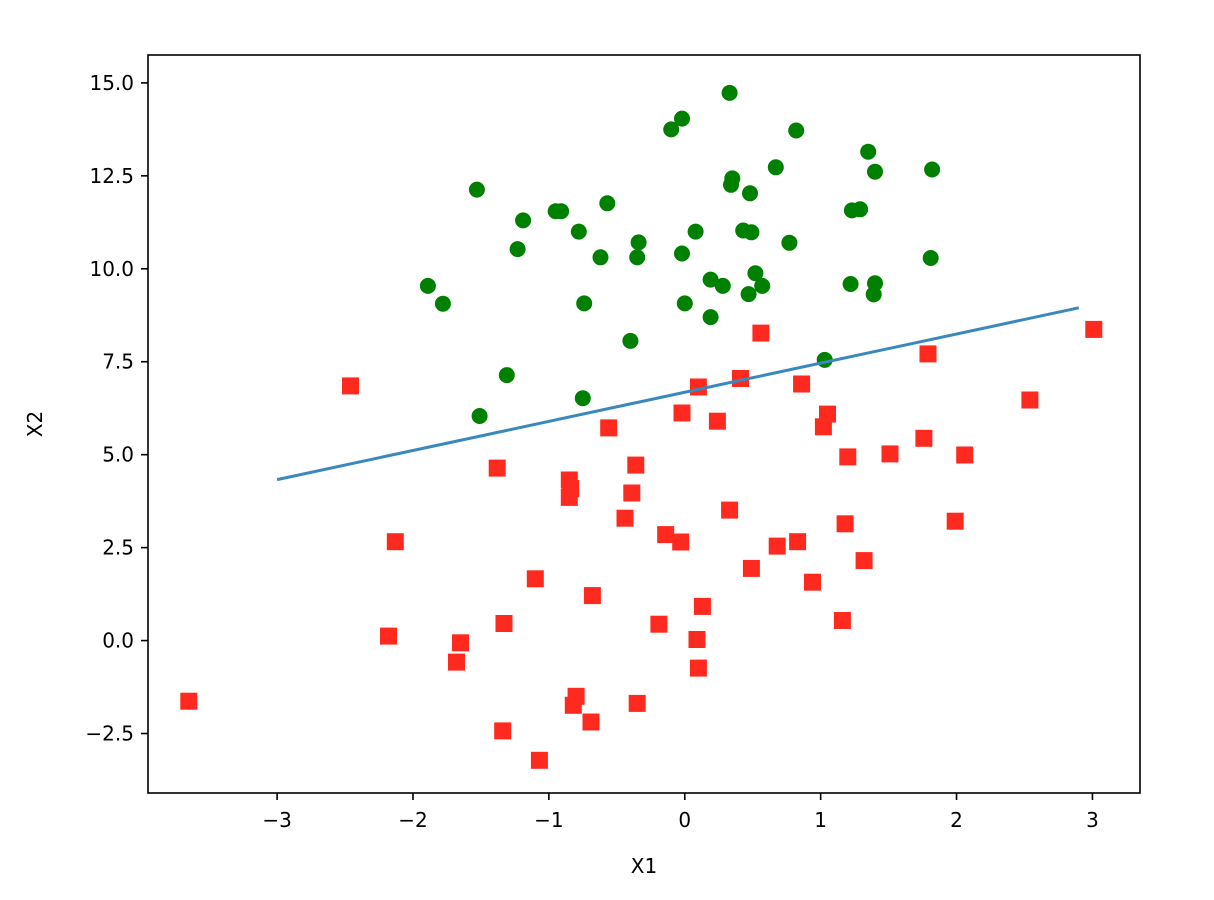 This screenshot has width=1214, height=900. Describe the element at coordinates (111, 176) in the screenshot. I see `y-tick-label: 12.5` at that location.